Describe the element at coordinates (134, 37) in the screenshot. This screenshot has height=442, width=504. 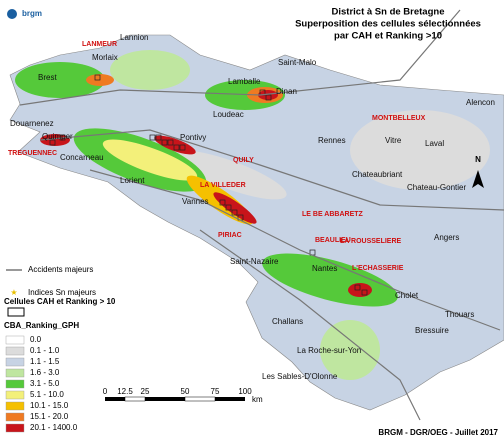
I see `city-label: Lannion` at that location.